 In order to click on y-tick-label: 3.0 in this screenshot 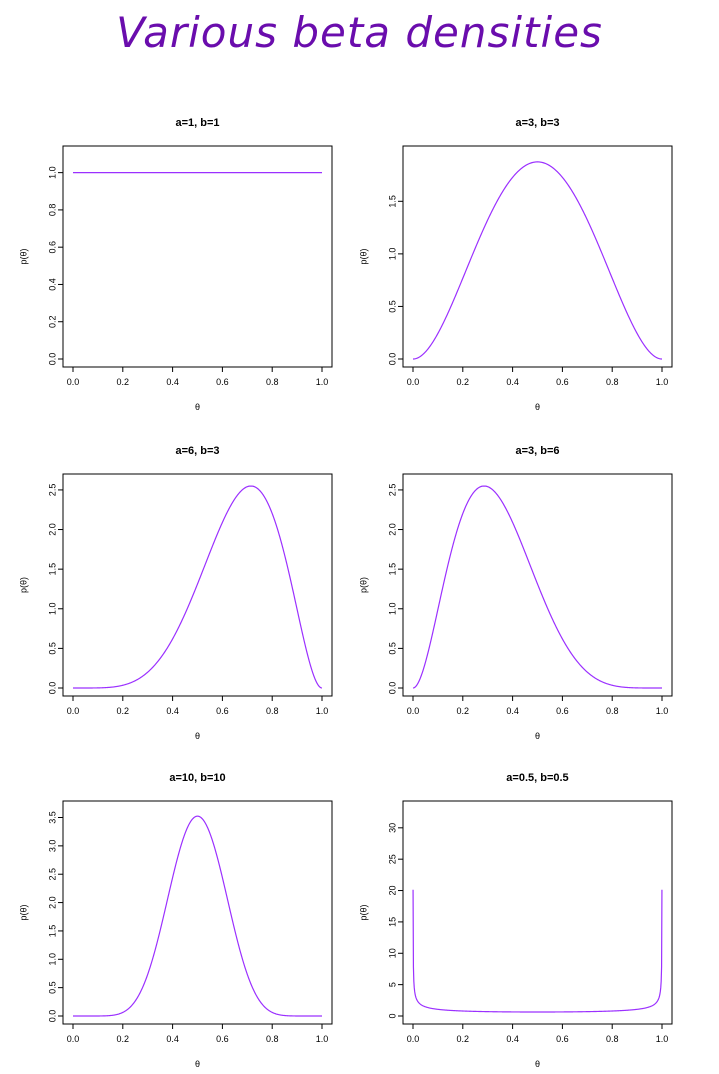, I will do `click(52, 846)`.